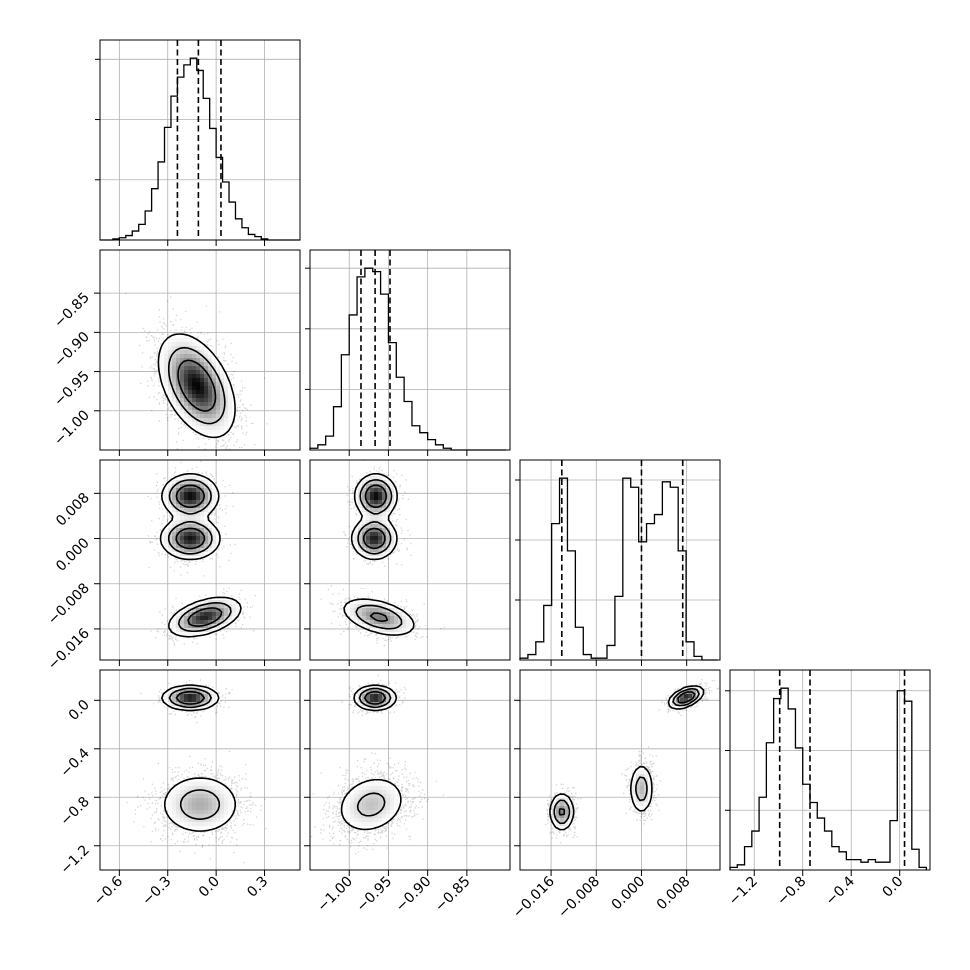 The width and height of the screenshot is (970, 970). I want to click on density-panel, so click(200, 350).